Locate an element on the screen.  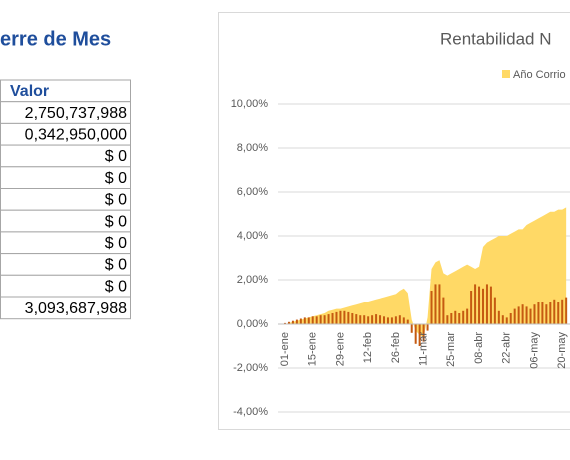
x-tick-label: 25-mar is located at coordinates (451, 349).